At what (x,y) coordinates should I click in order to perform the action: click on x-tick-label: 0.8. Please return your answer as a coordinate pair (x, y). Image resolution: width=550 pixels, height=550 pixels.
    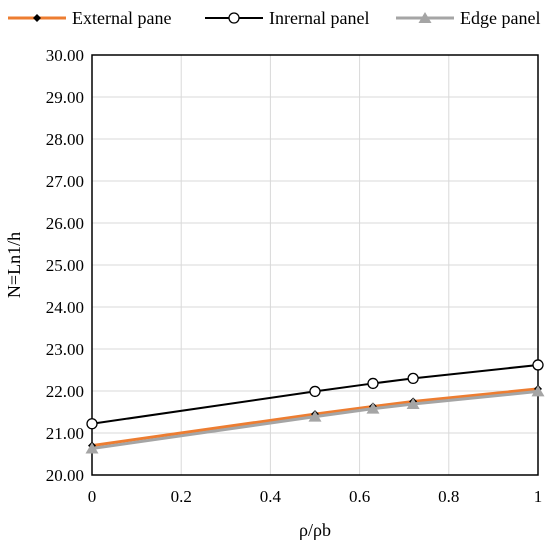
    Looking at the image, I should click on (448, 496).